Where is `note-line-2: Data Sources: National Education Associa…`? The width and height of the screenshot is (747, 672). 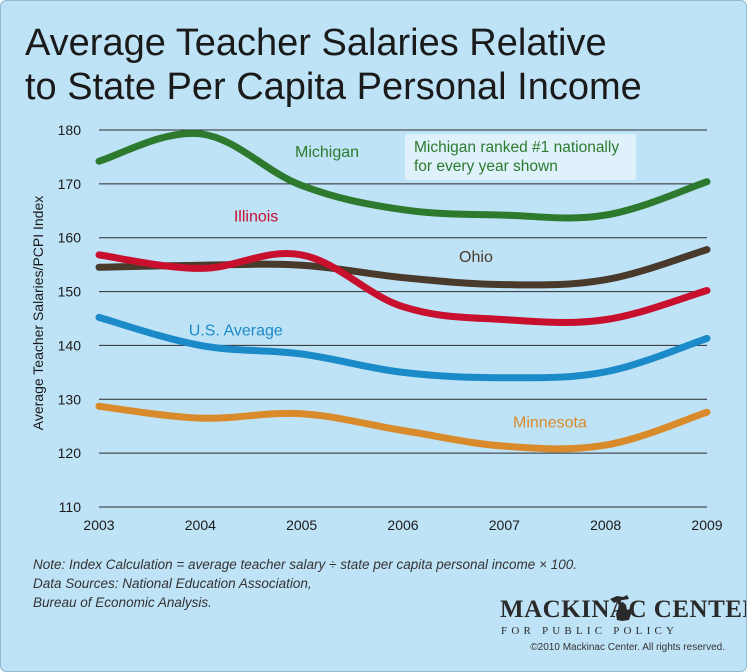 note-line-2: Data Sources: National Education Associa… is located at coordinates (172, 583).